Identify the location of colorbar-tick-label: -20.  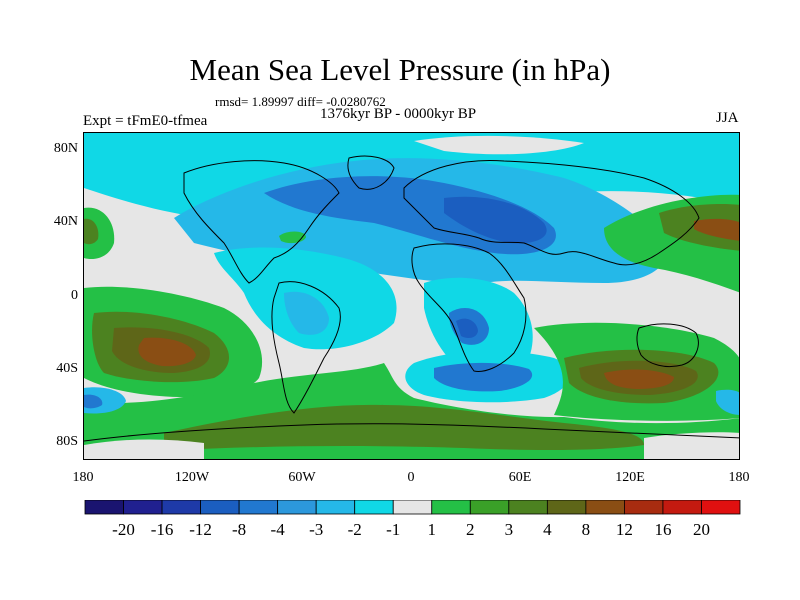
(123, 529).